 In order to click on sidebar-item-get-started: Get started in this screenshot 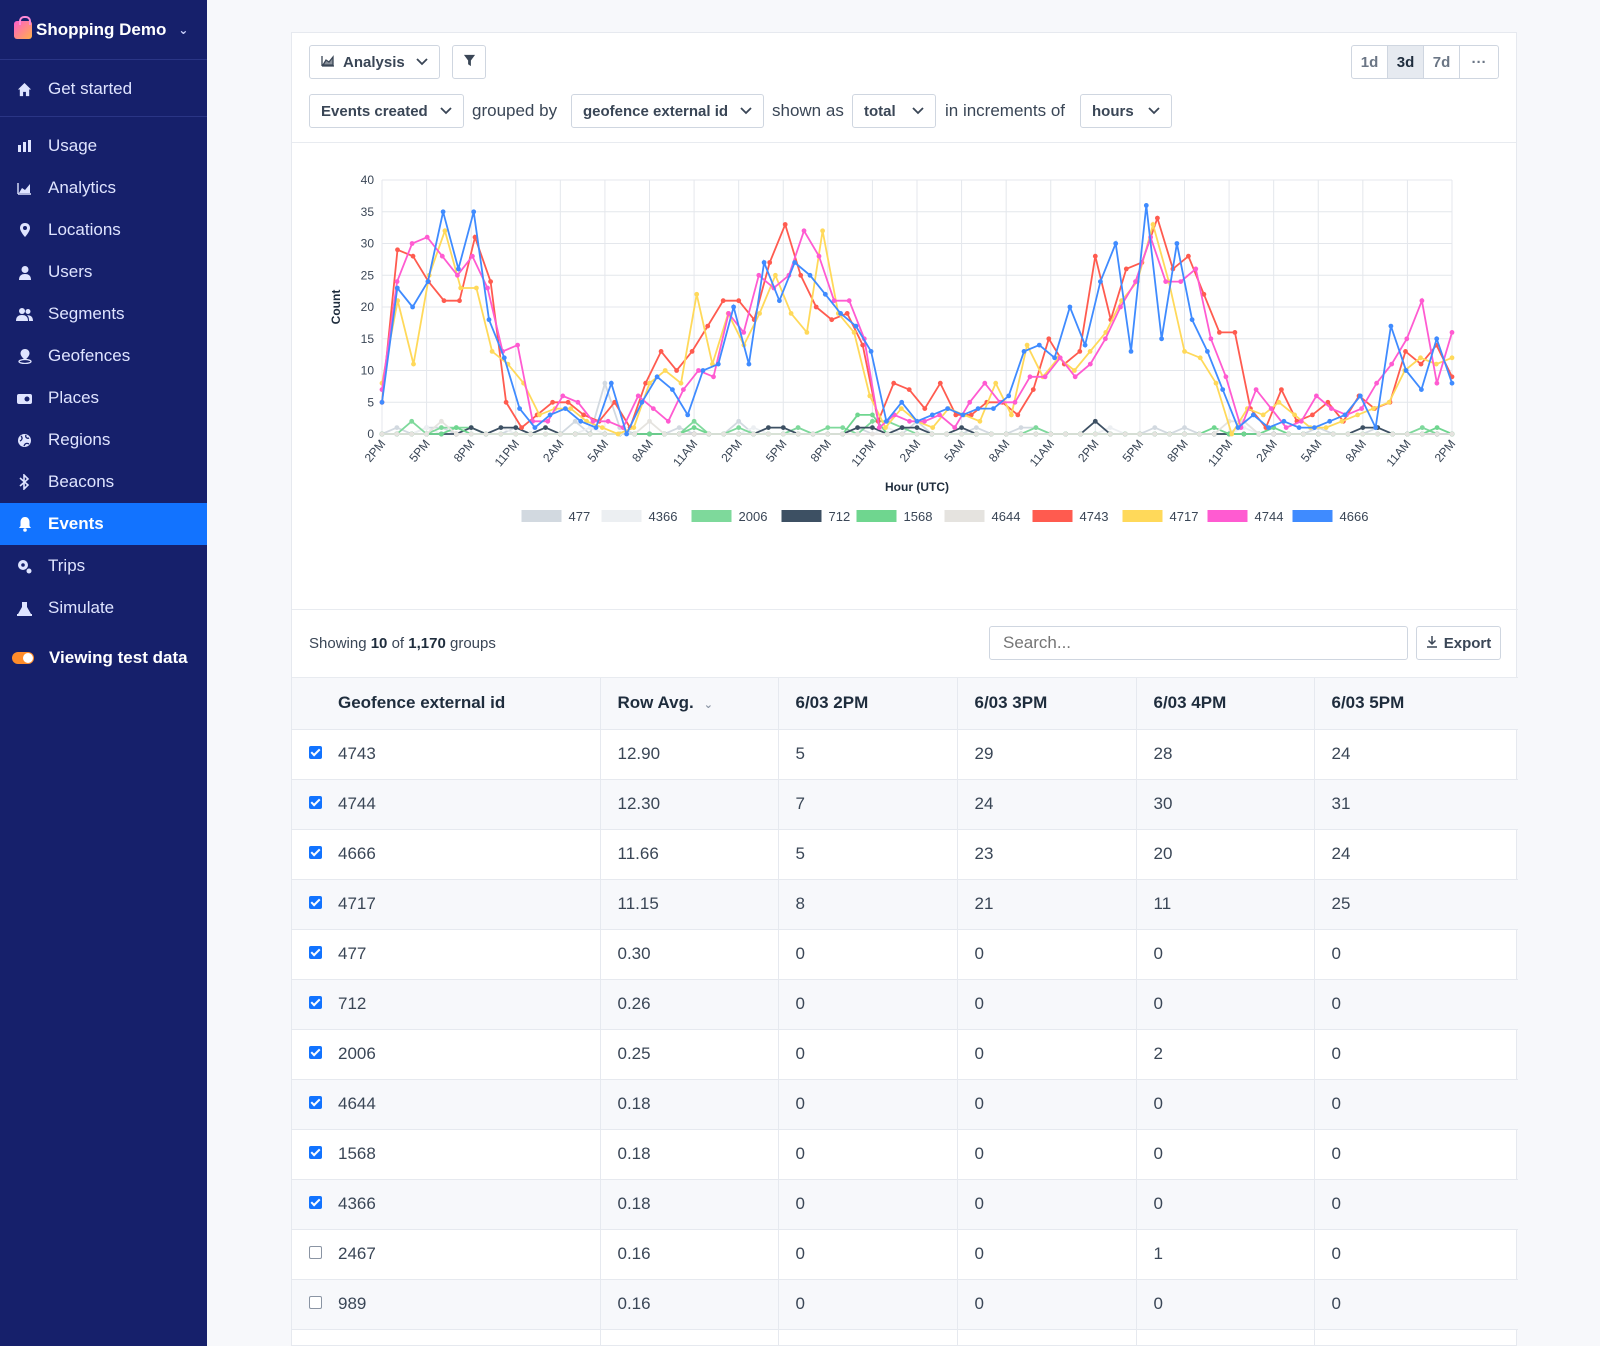, I will do `click(103, 89)`.